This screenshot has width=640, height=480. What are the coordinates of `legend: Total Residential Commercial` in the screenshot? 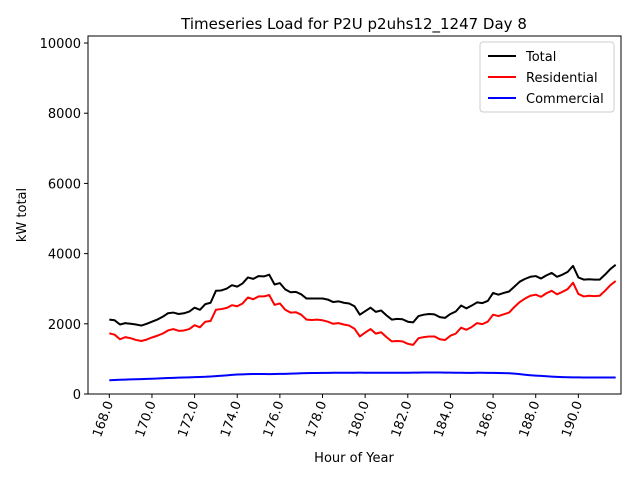 It's located at (547, 77).